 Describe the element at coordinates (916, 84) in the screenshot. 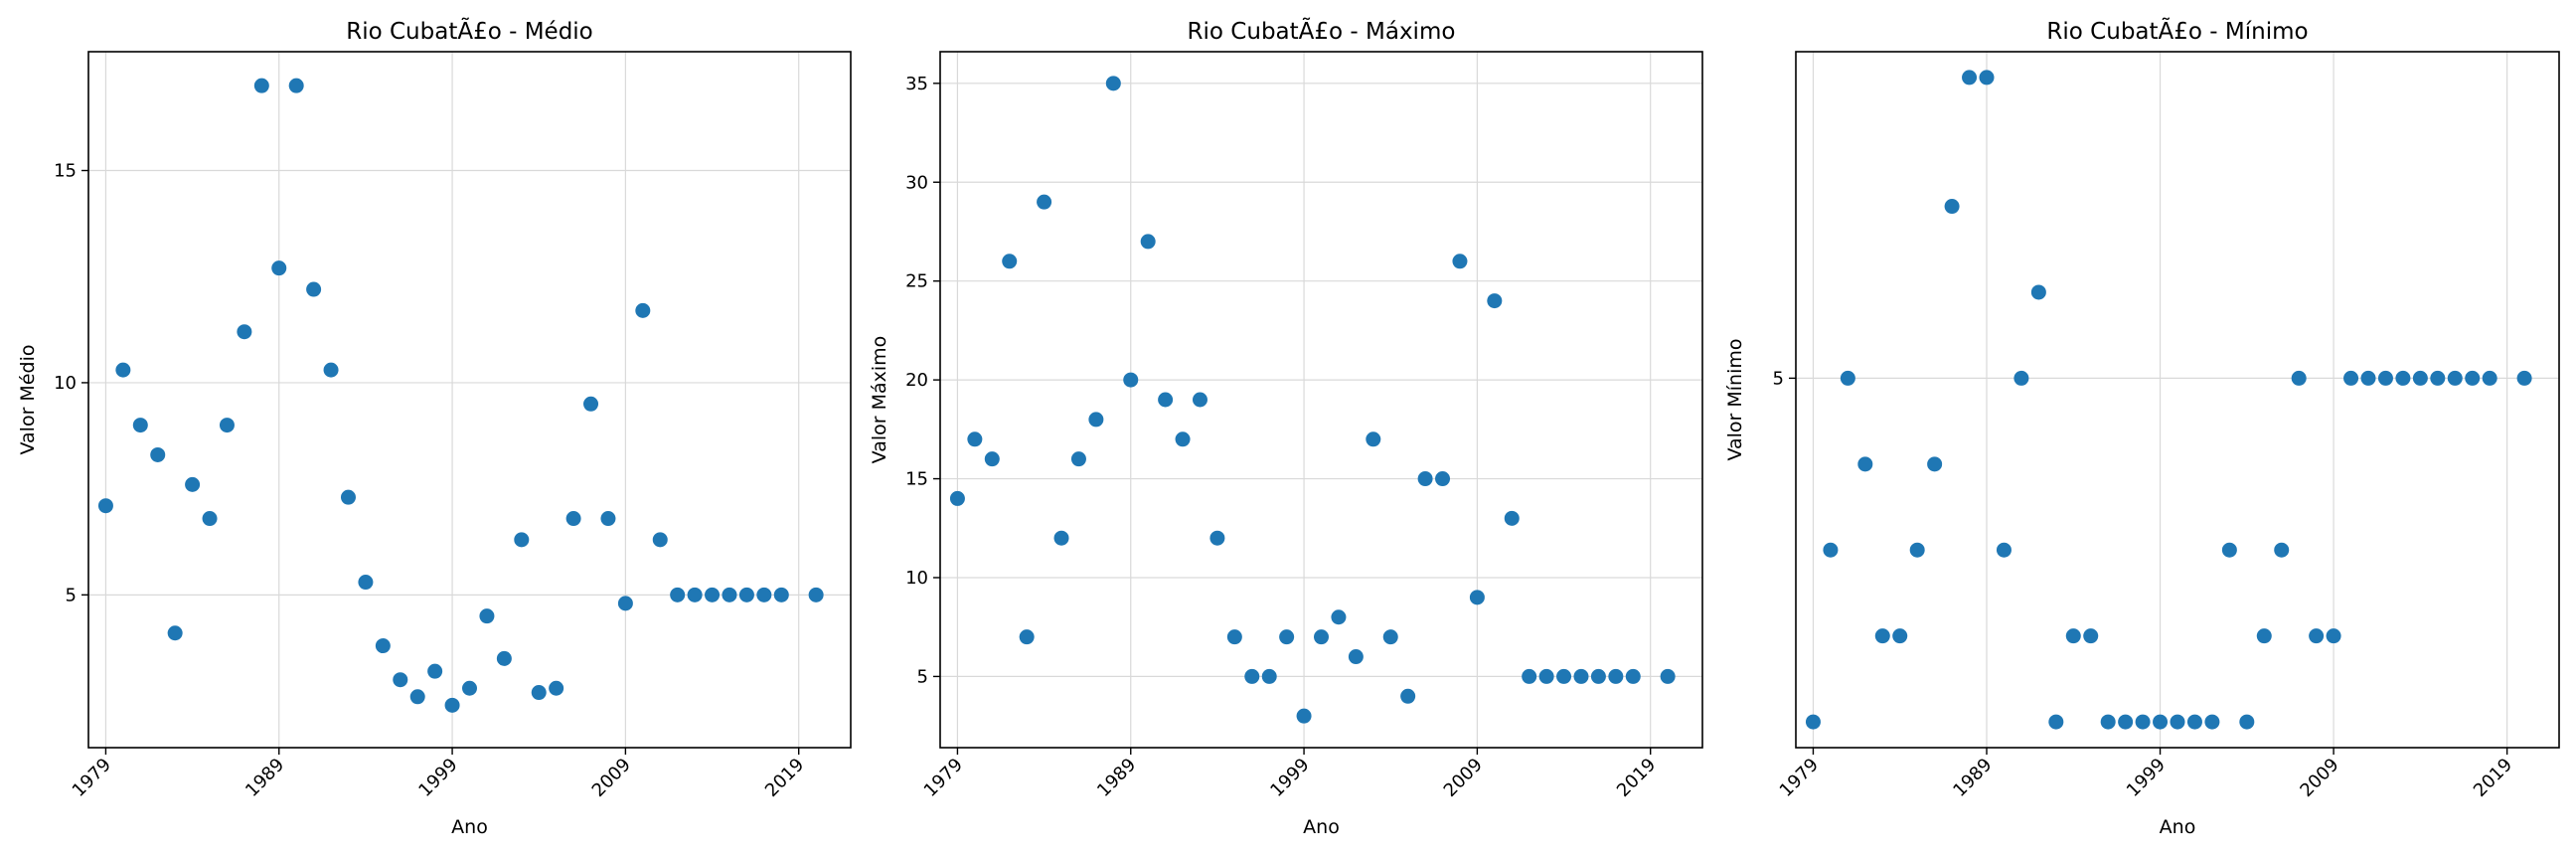

I see `y-tick-label: 35` at that location.